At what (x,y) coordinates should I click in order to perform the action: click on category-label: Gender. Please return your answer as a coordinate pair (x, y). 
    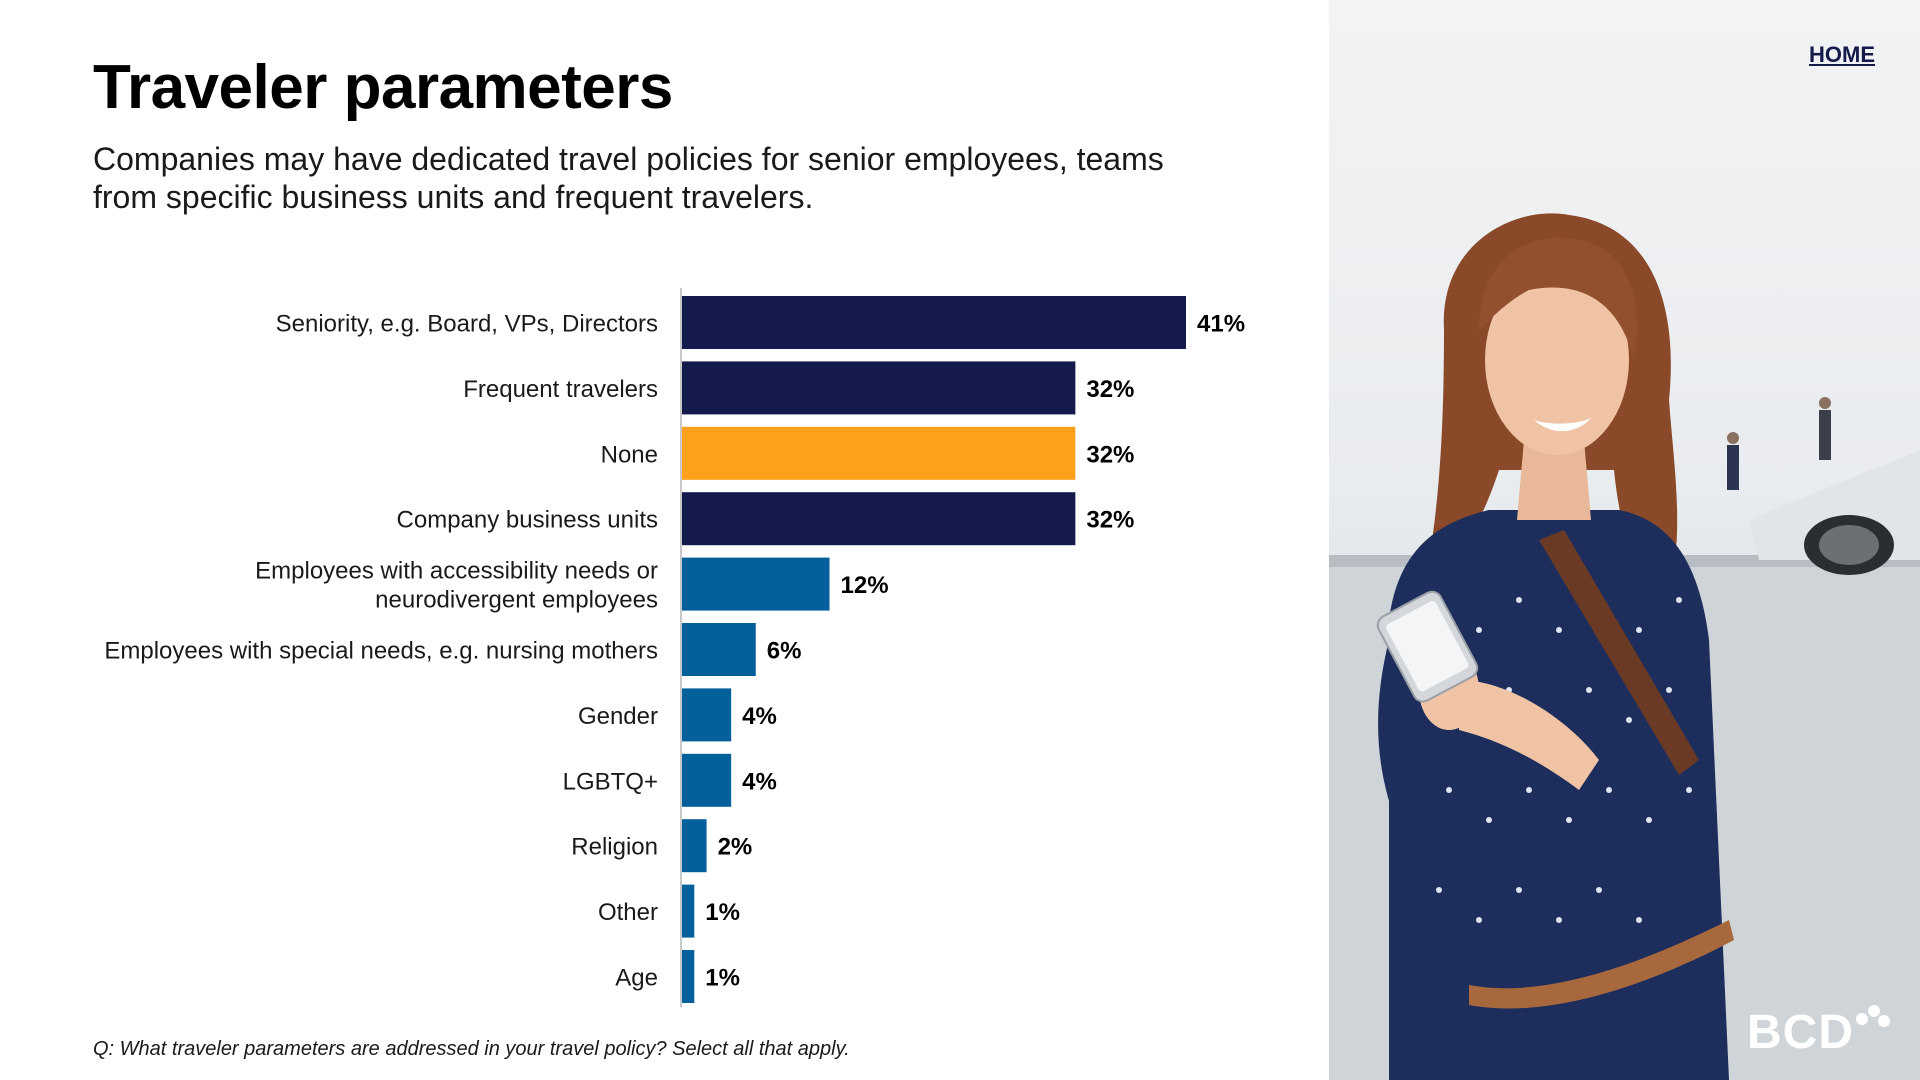
    Looking at the image, I should click on (618, 716).